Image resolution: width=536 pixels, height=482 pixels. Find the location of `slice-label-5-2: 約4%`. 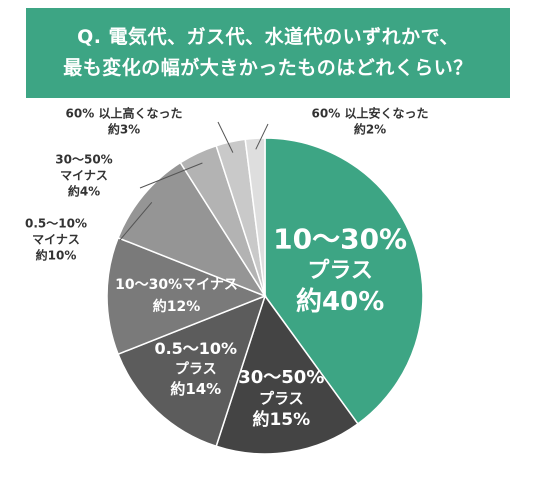

slice-label-5-2: 約4% is located at coordinates (84, 191).